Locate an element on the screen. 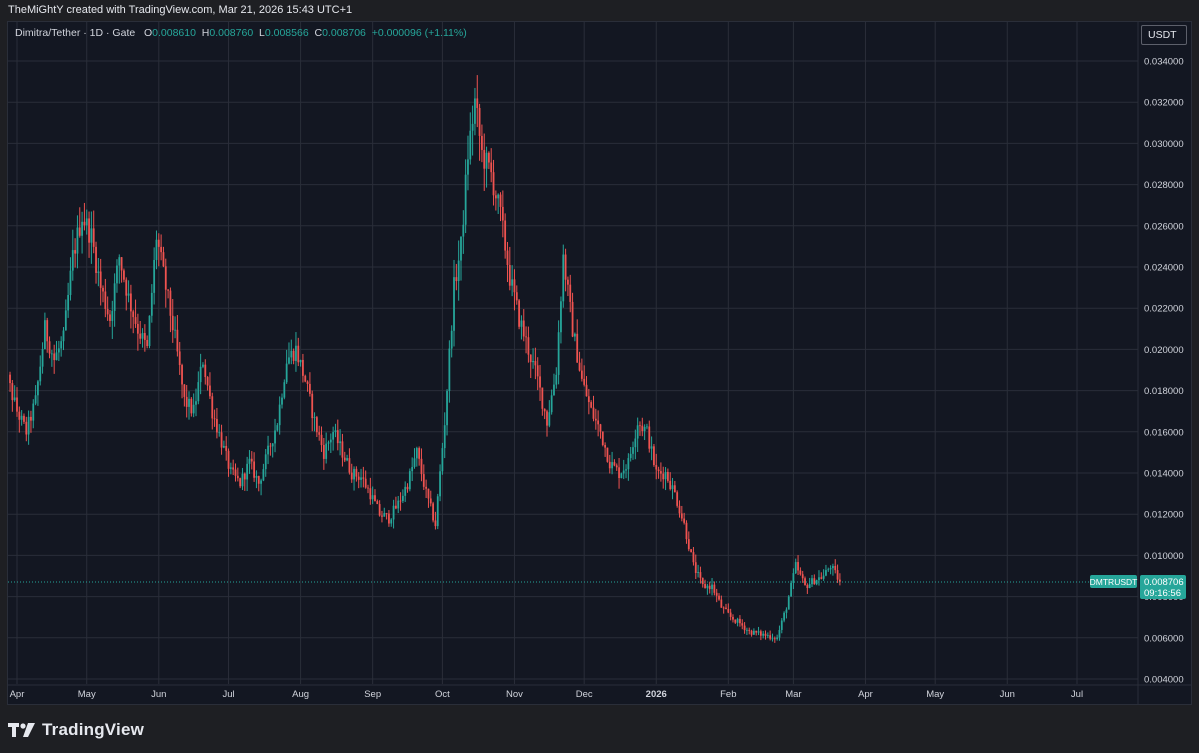 This screenshot has height=753, width=1199. tradingview-icon is located at coordinates (21, 730).